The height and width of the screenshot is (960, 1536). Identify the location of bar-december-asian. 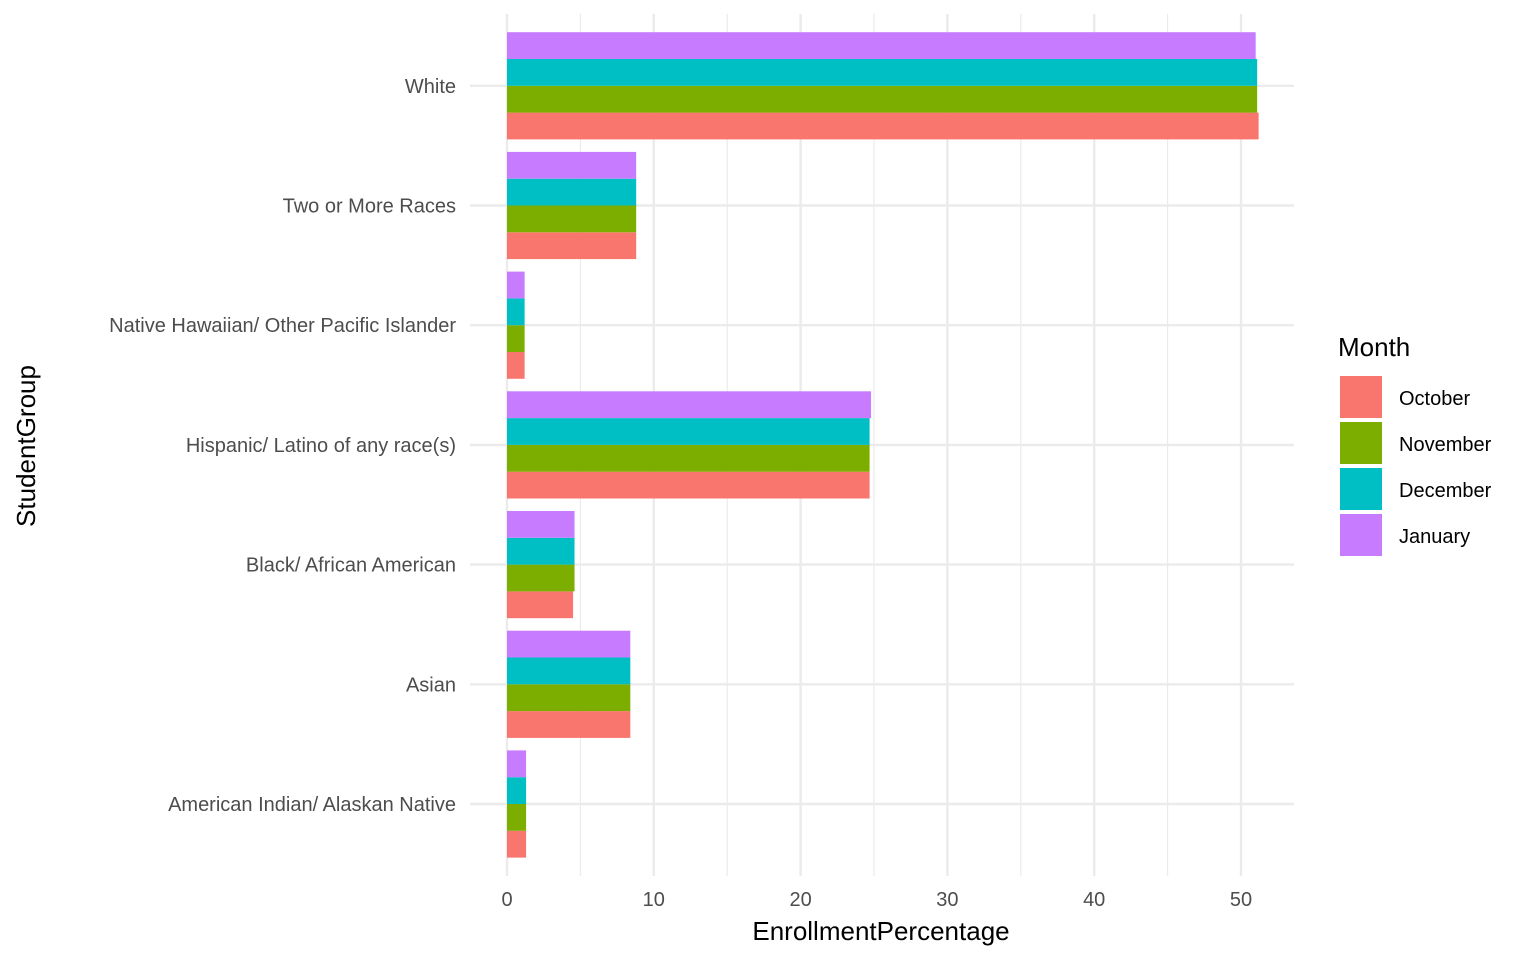
(569, 671).